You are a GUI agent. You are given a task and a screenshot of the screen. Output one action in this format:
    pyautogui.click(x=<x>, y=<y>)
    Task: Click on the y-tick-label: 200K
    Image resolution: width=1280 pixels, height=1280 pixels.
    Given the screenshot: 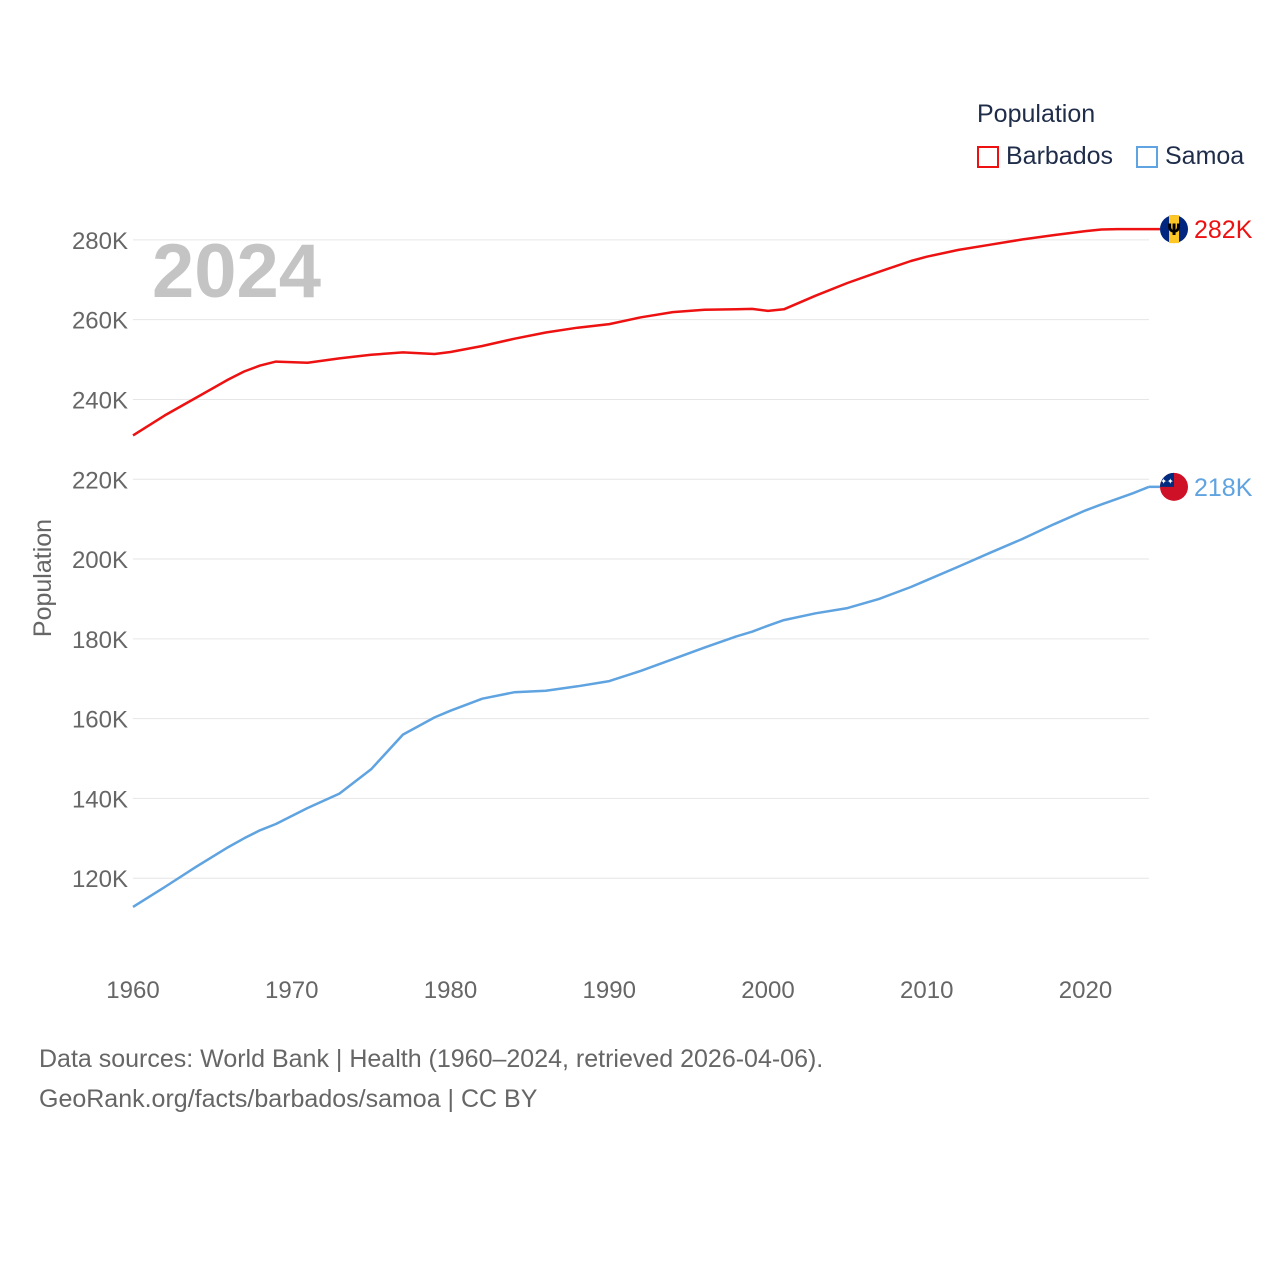 What is the action you would take?
    pyautogui.click(x=100, y=560)
    